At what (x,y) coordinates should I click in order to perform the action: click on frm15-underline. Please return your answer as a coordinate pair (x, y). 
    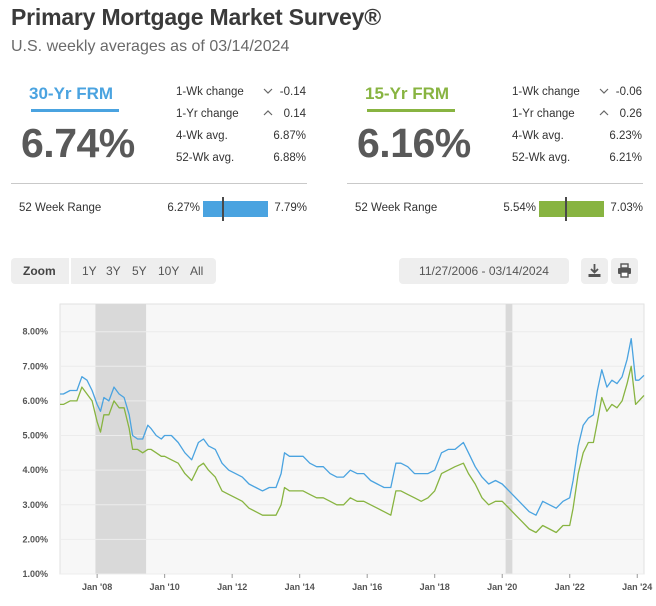
    Looking at the image, I should click on (411, 110).